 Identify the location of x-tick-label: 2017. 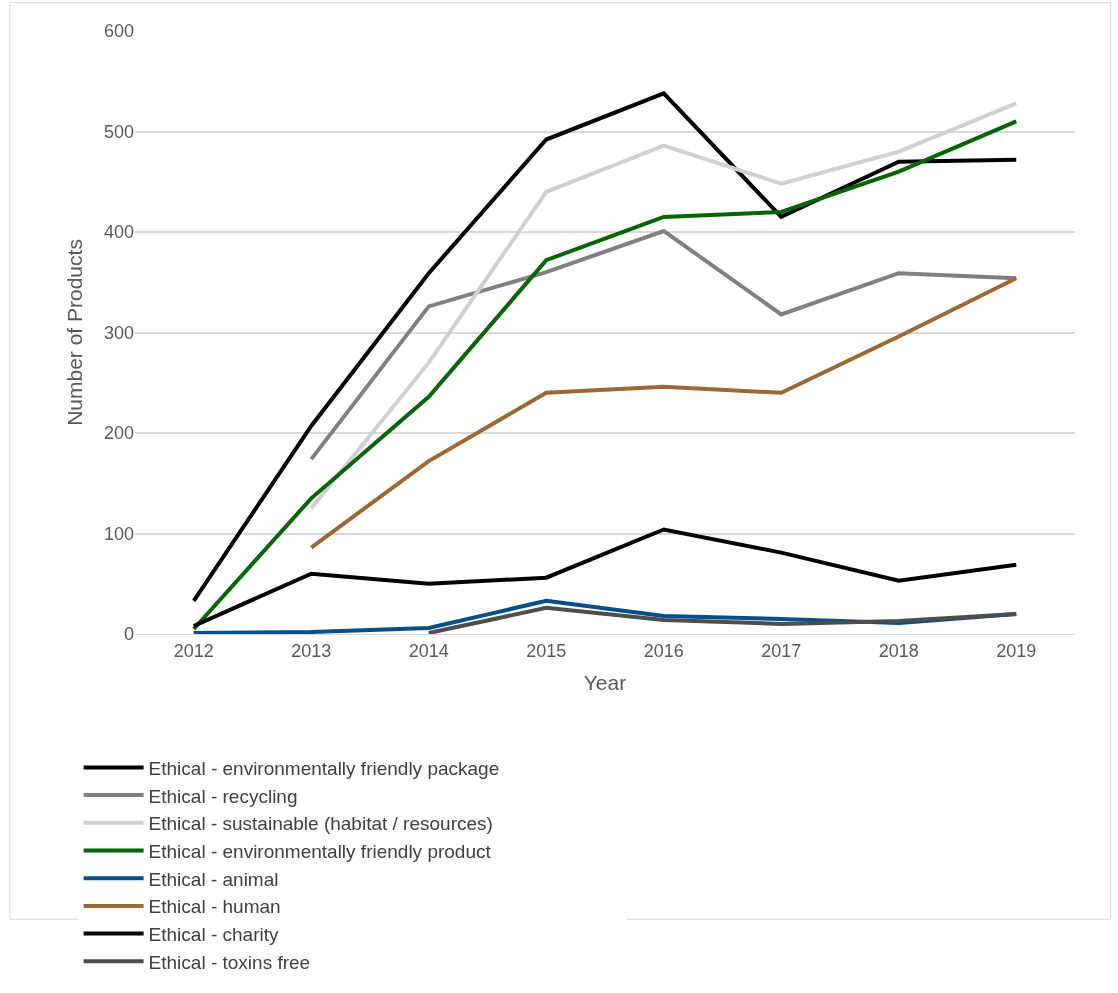
(781, 650).